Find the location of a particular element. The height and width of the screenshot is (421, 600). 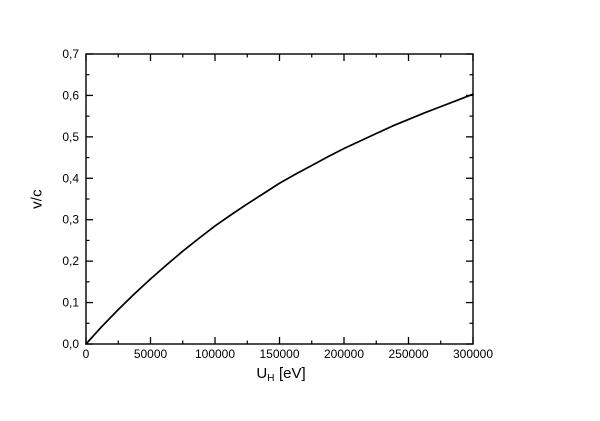

y-tick-label: 0,6 is located at coordinates (70, 95).